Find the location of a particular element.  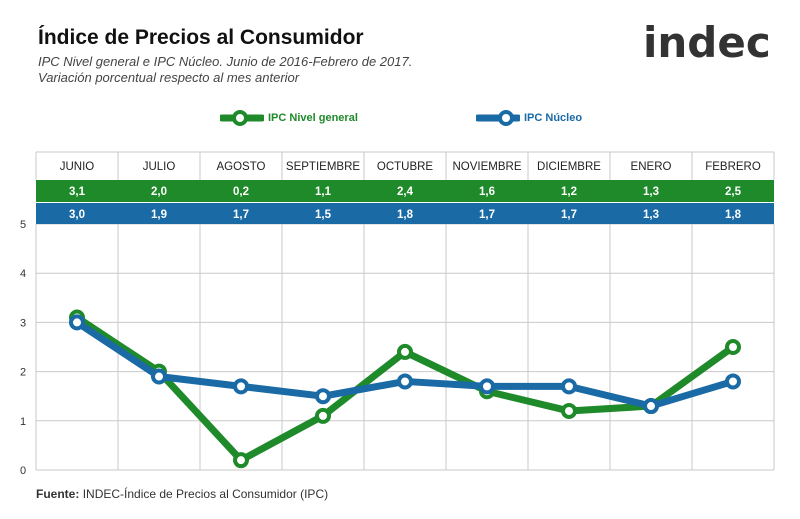

data-label-nivel-general: 2,0 is located at coordinates (159, 192).